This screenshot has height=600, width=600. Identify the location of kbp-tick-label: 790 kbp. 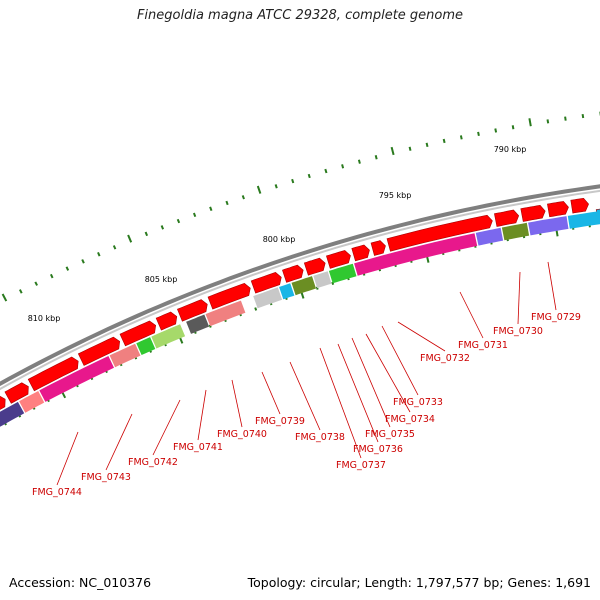
(510, 149).